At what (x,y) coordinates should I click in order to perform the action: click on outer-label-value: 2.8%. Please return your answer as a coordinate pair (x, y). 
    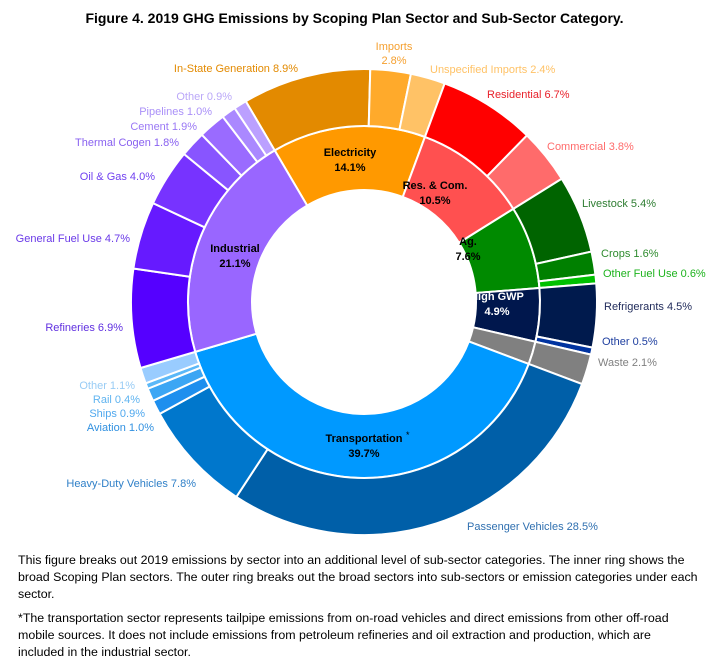
    Looking at the image, I should click on (393, 61).